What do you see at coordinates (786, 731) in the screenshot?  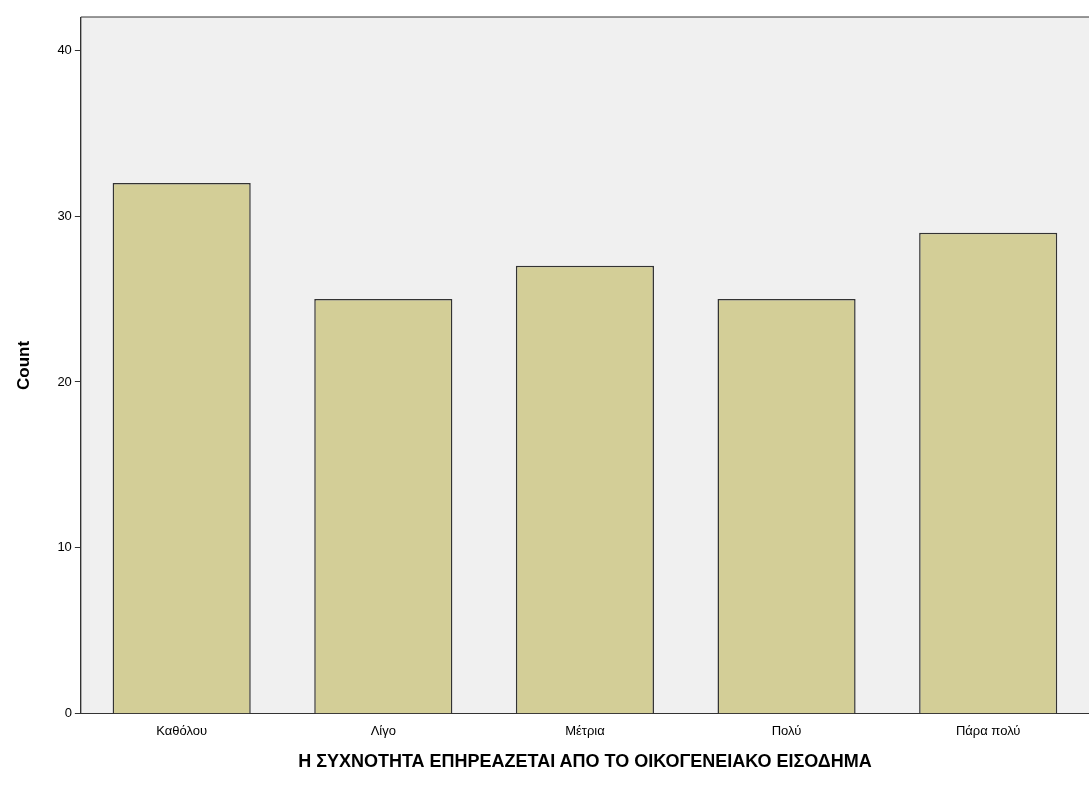 I see `x-tick-label: Πολύ` at bounding box center [786, 731].